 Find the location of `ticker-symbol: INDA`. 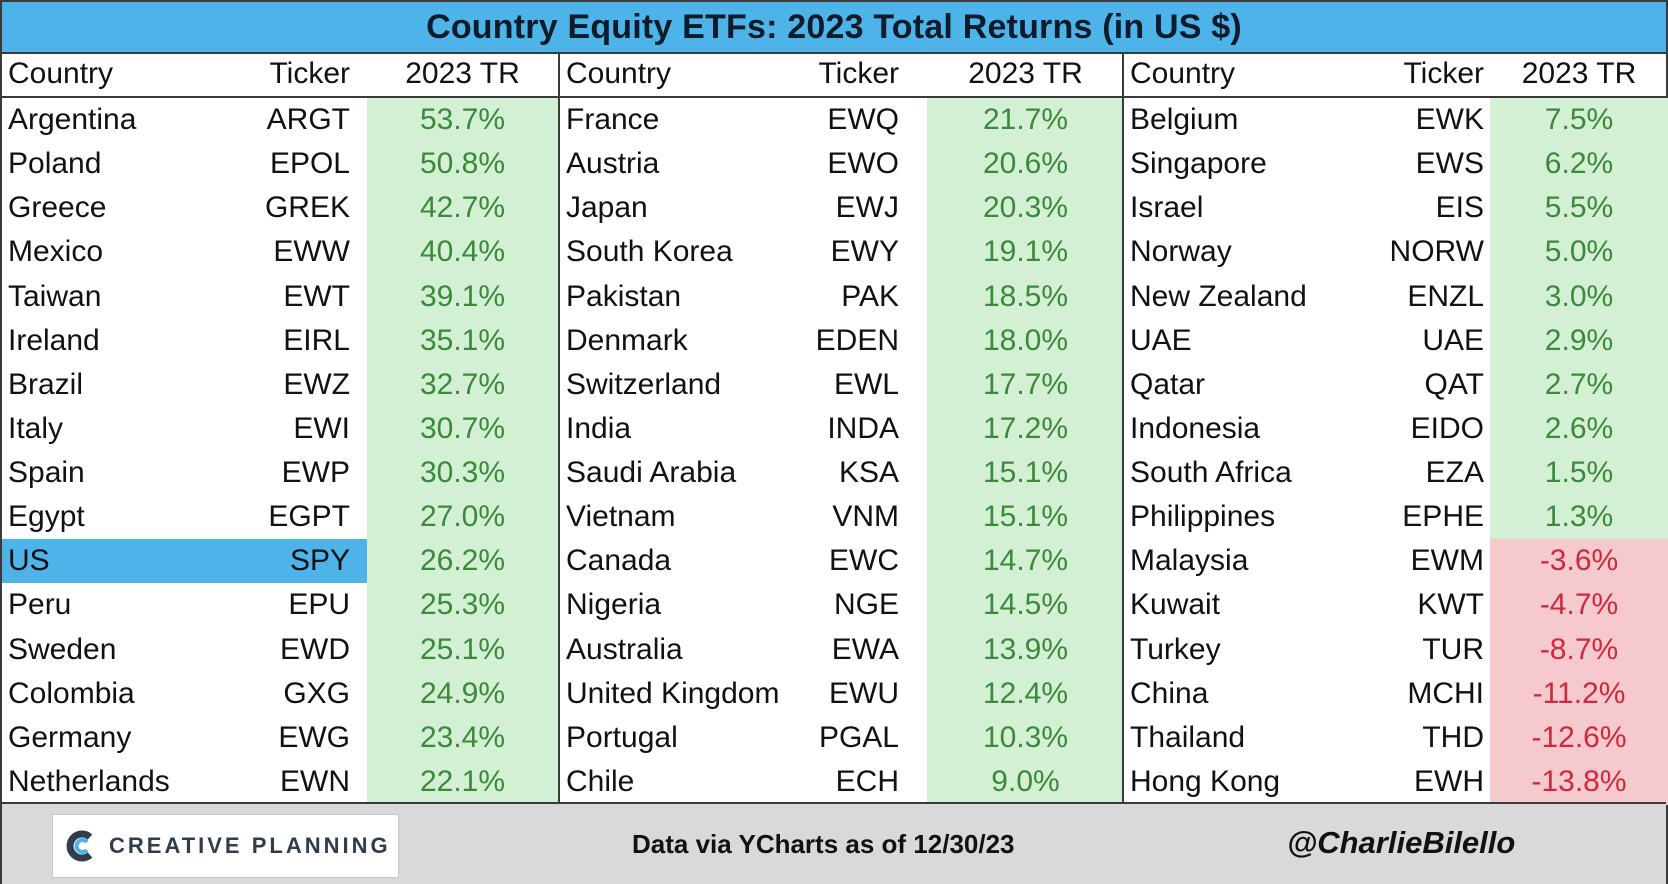

ticker-symbol: INDA is located at coordinates (863, 428).